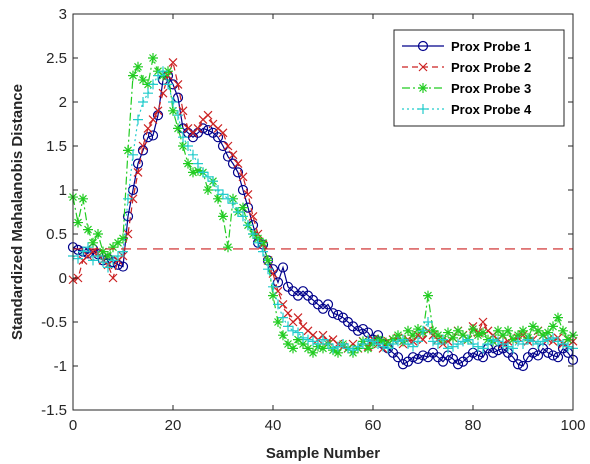 Image resolution: width=590 pixels, height=464 pixels. Describe the element at coordinates (56, 234) in the screenshot. I see `y-tick-label: 0.5` at that location.